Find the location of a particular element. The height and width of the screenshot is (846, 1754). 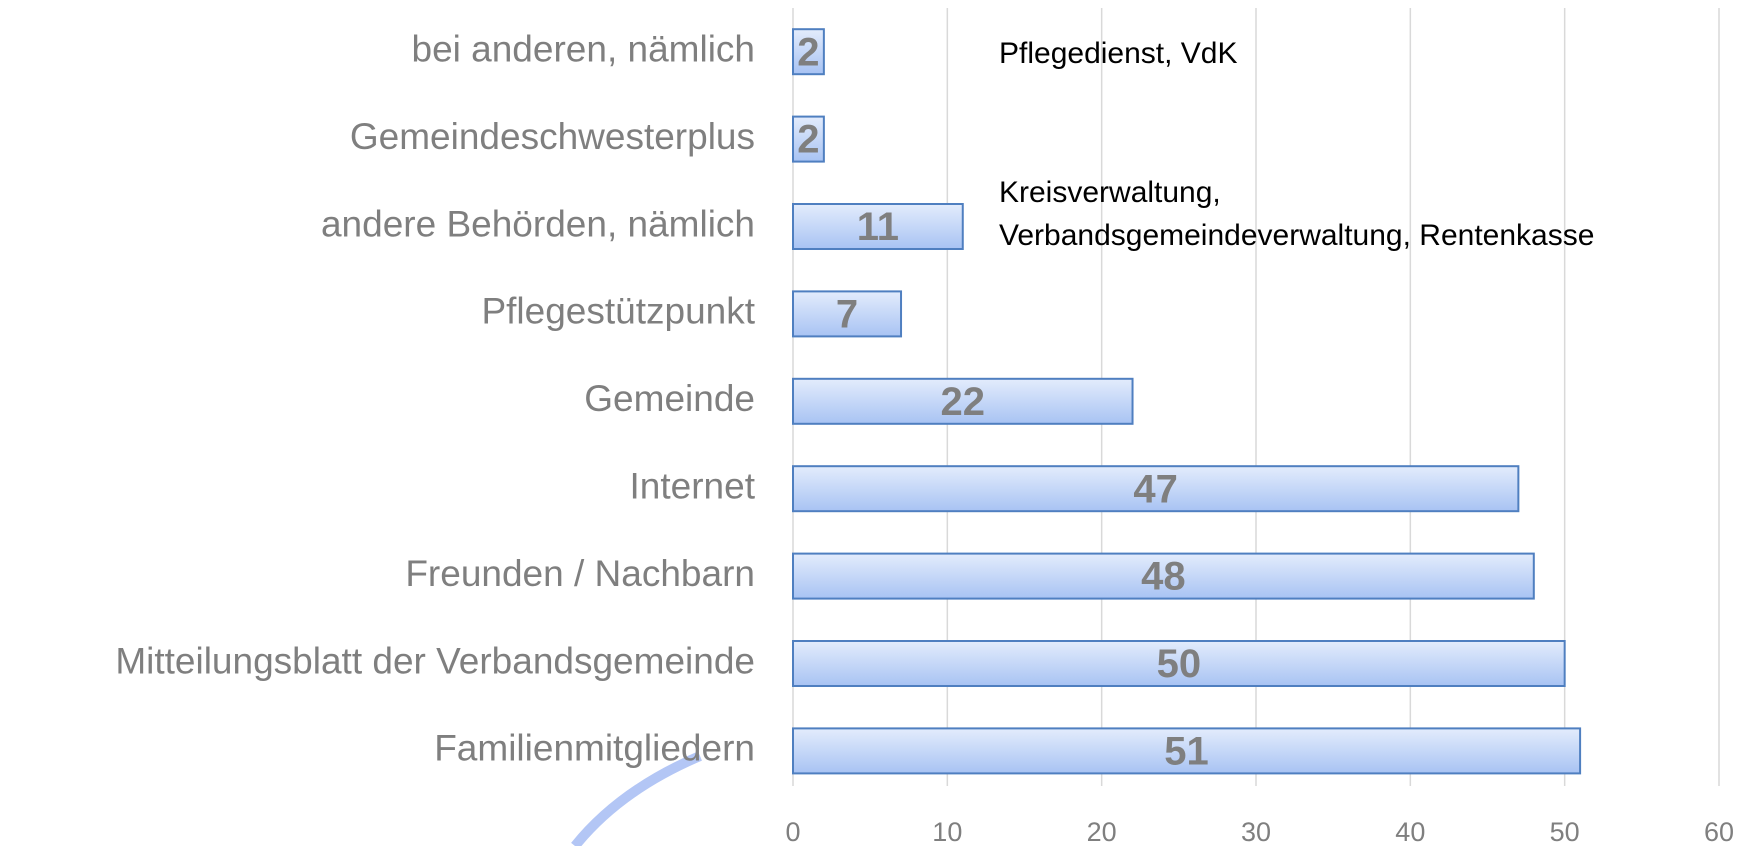

data-label: 51 is located at coordinates (1186, 751).